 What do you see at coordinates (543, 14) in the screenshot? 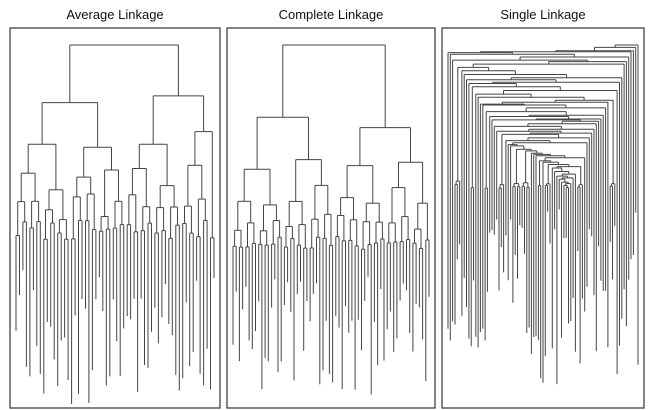
I see `panel-title-single: Single Linkage` at bounding box center [543, 14].